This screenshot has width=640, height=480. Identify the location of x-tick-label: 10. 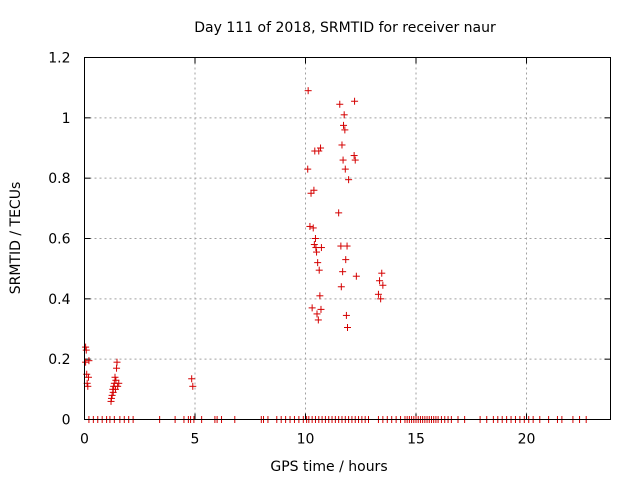
(306, 440).